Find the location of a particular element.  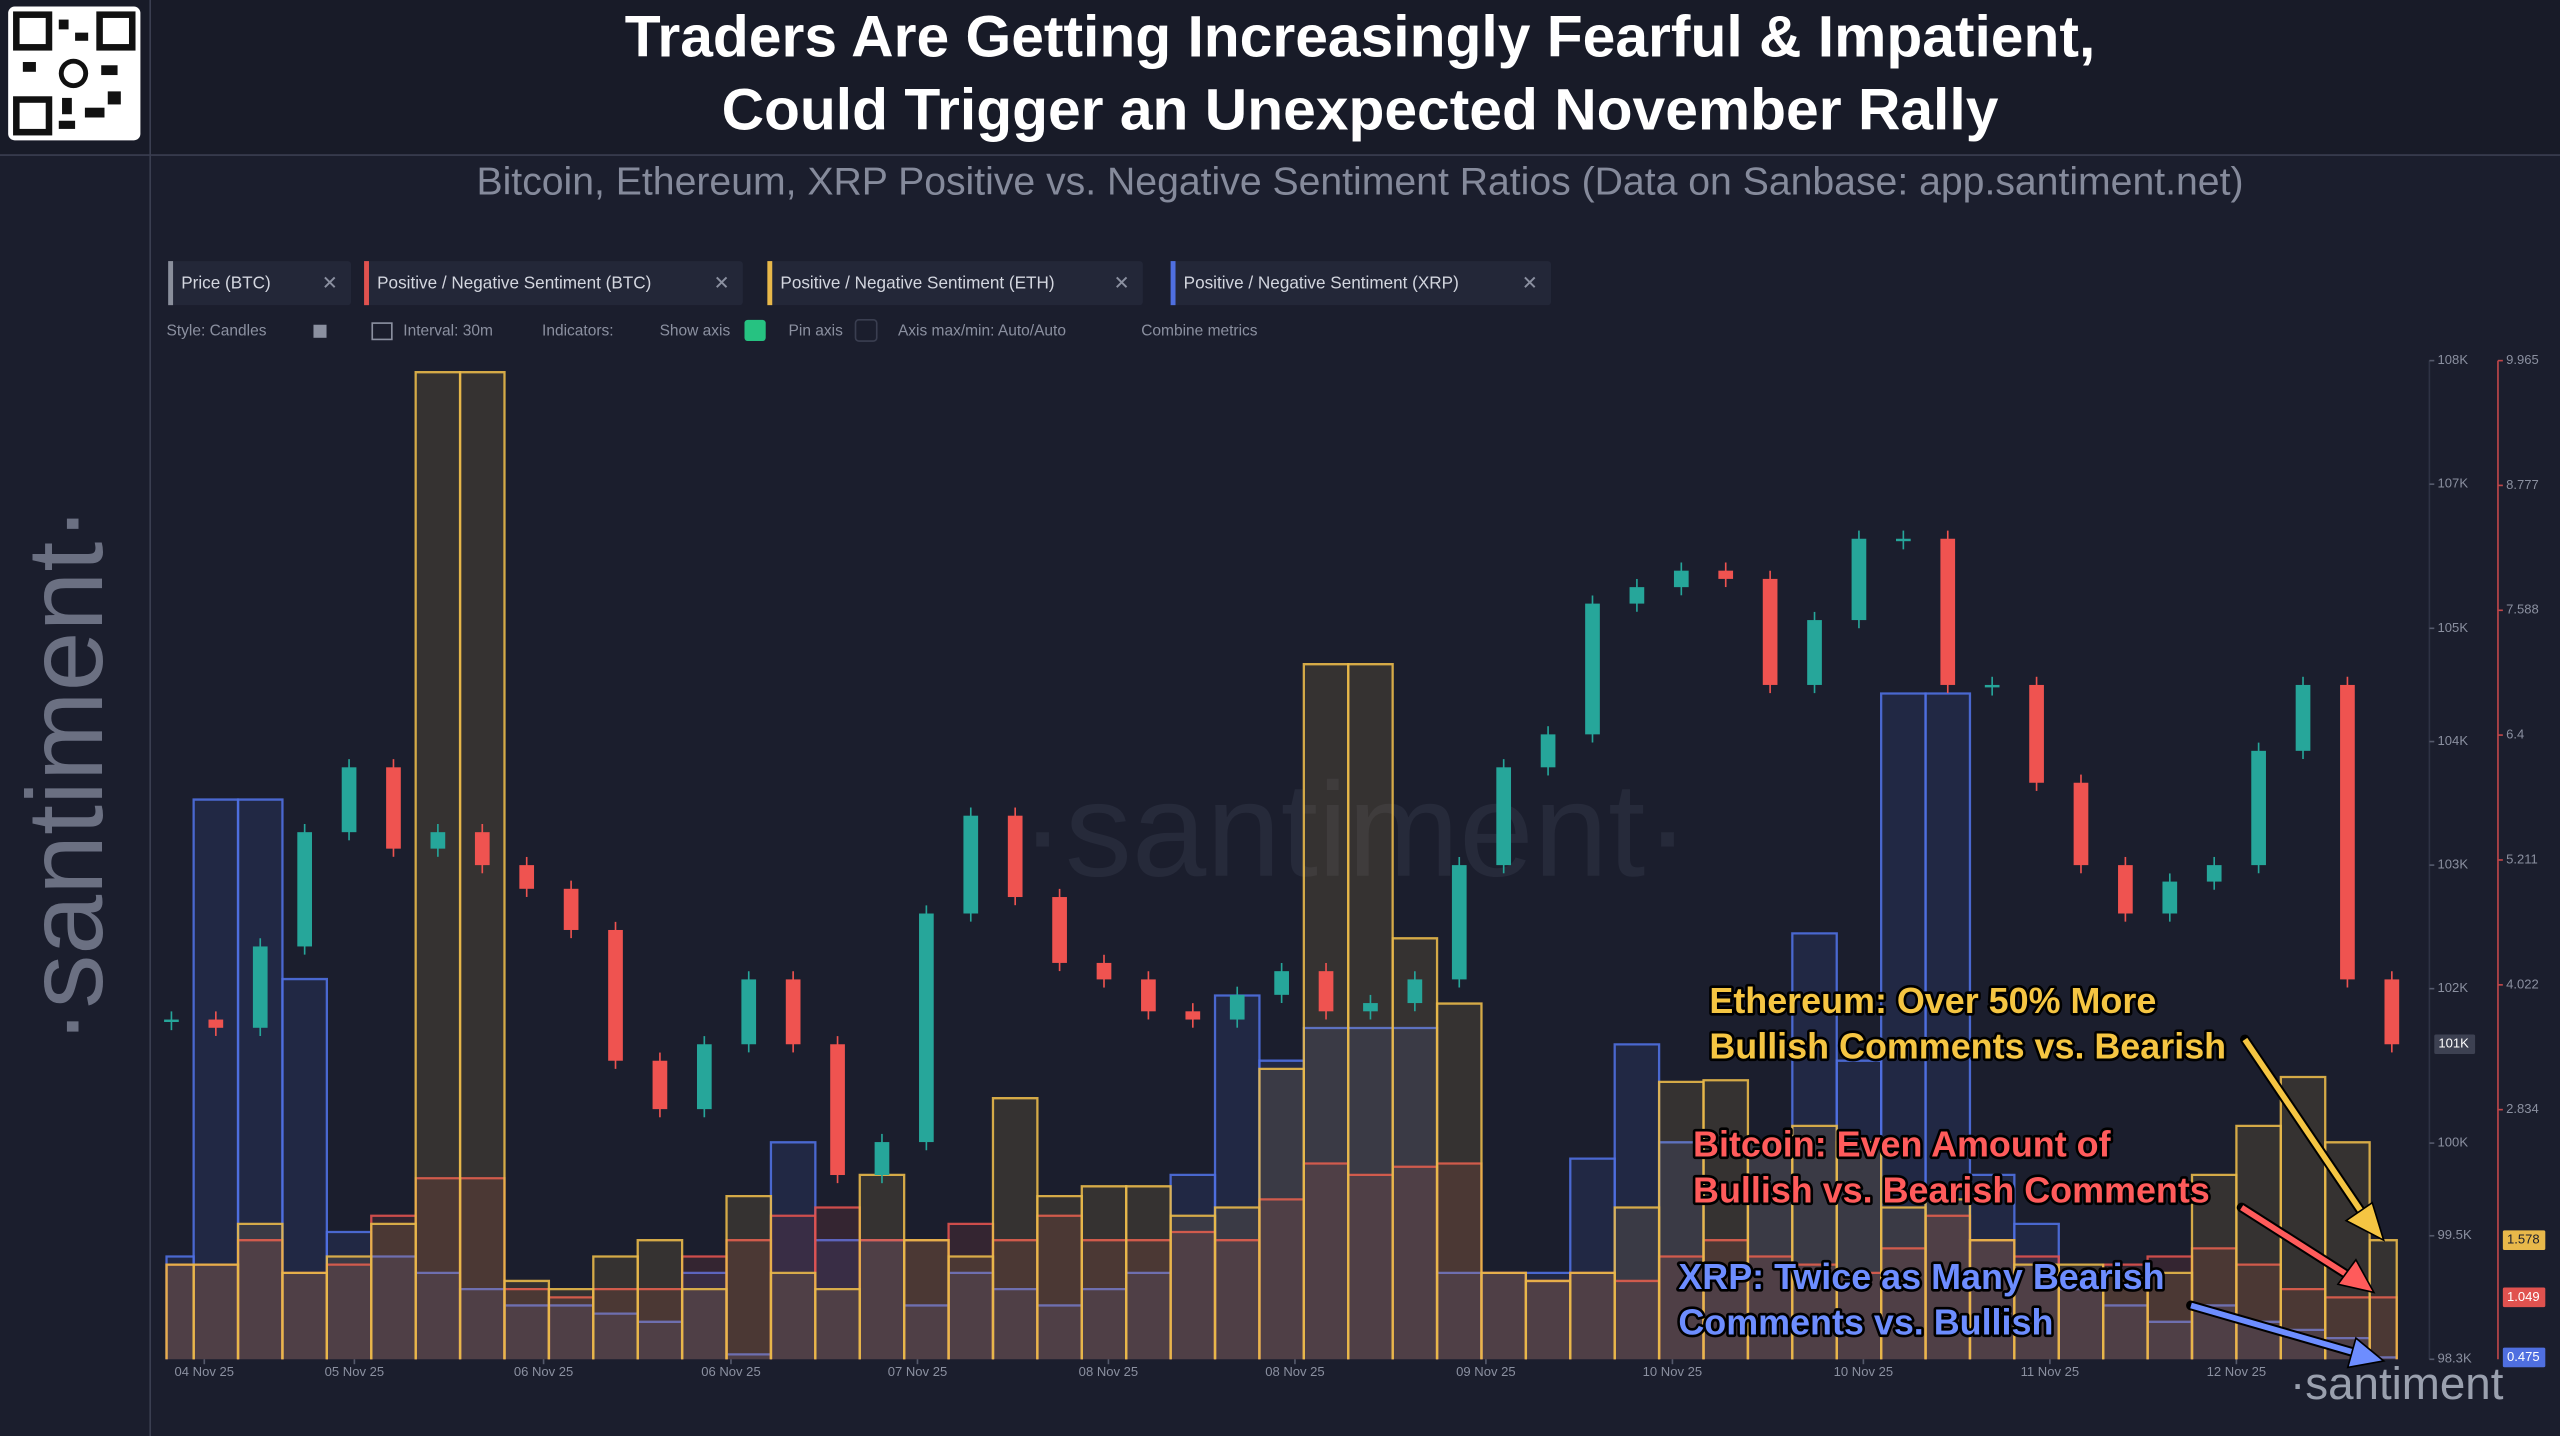

x-tick-label: 09 Nov 25 is located at coordinates (1485, 1371).